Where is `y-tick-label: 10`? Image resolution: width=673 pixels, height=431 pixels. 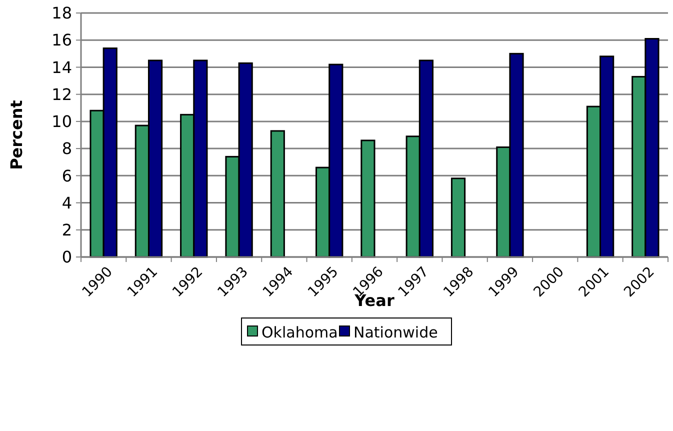 y-tick-label: 10 is located at coordinates (62, 122).